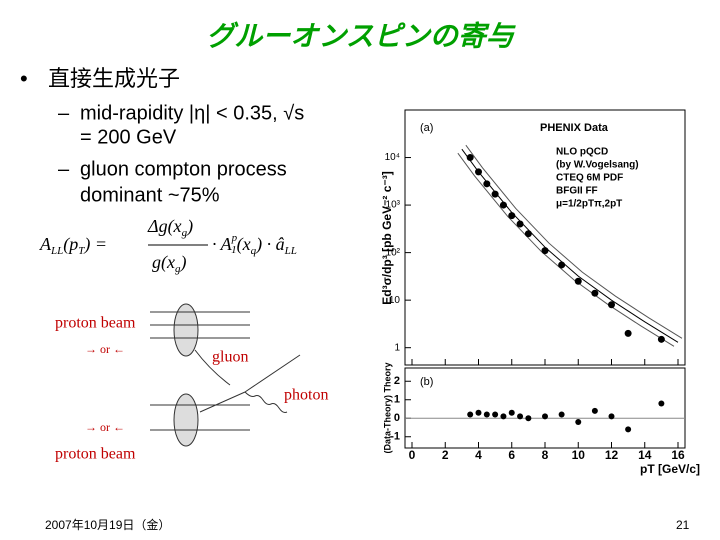 This screenshot has width=720, height=540. What do you see at coordinates (395, 437) in the screenshot?
I see `y-tick-label: -1` at bounding box center [395, 437].